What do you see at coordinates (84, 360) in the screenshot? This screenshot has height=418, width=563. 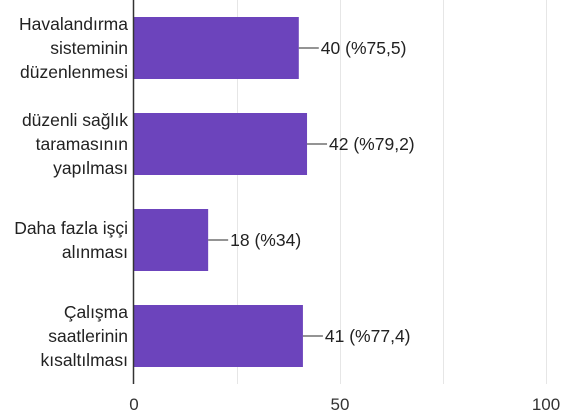 I see `category-label: kısaltılması` at bounding box center [84, 360].